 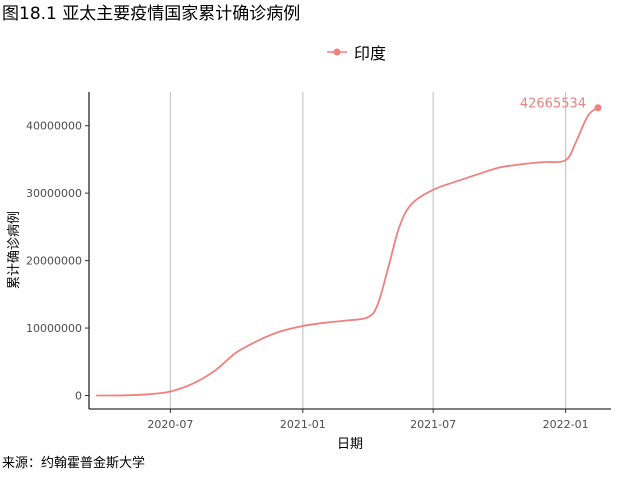 I want to click on x-tick-label: 2021-01, so click(x=303, y=424).